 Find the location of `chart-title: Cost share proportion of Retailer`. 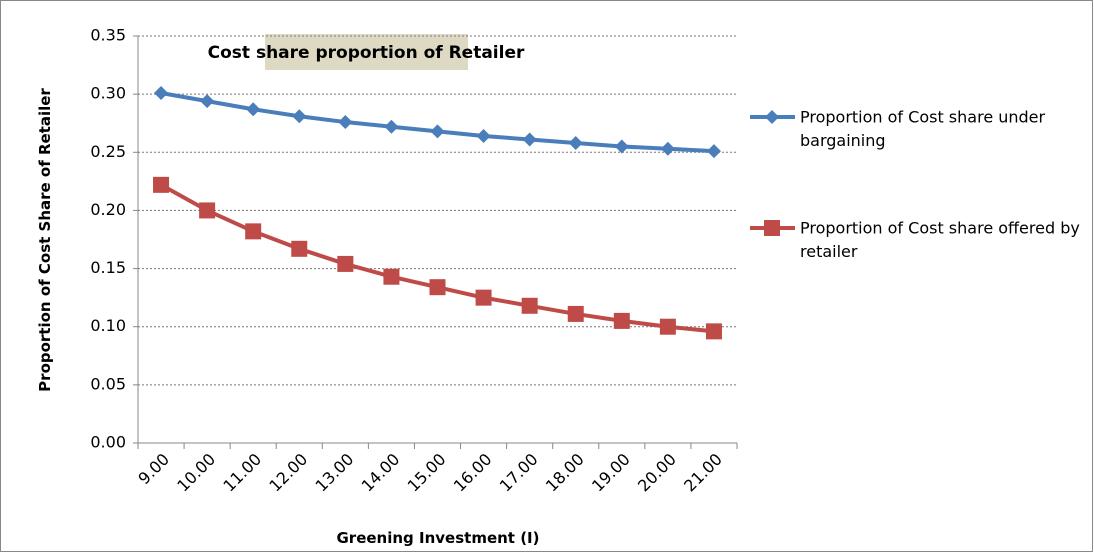

chart-title: Cost share proportion of Retailer is located at coordinates (366, 53).